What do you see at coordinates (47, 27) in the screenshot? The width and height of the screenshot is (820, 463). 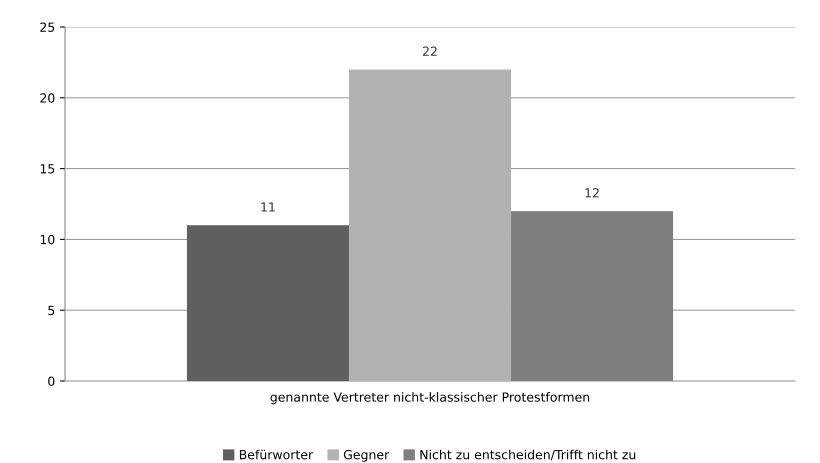 I see `y-tick-label: 25` at bounding box center [47, 27].